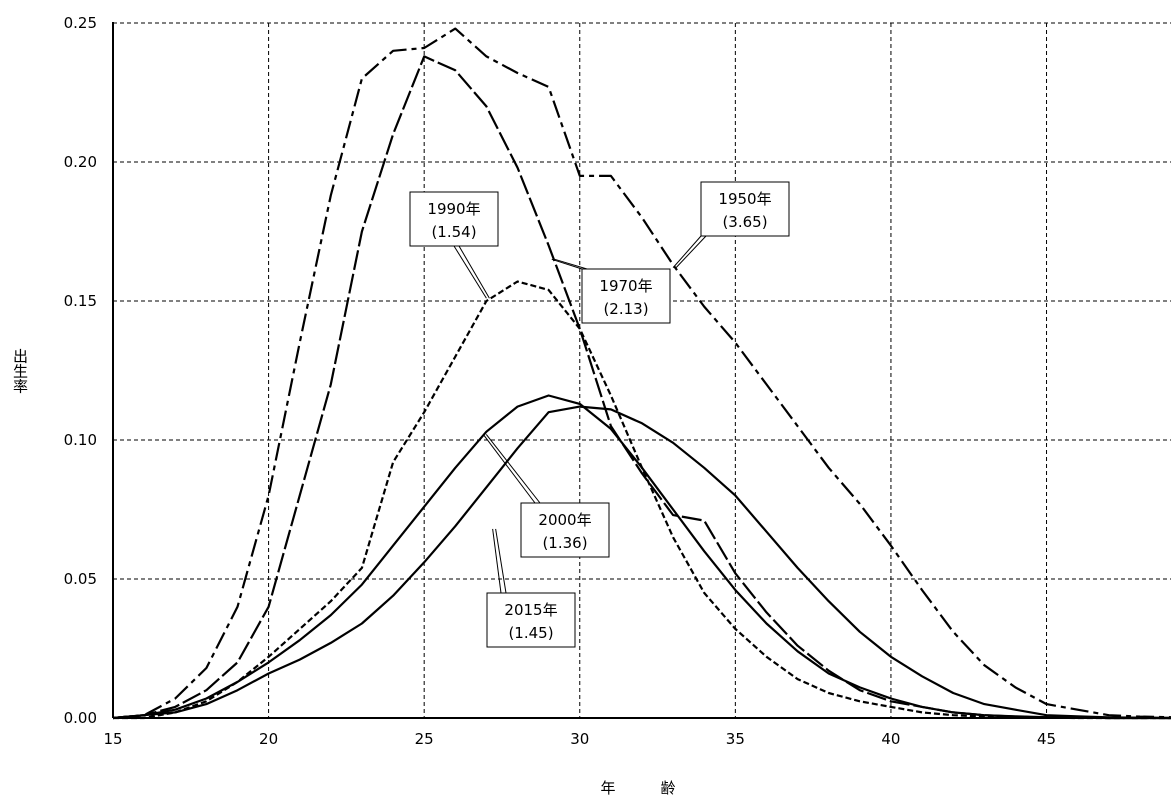  Describe the element at coordinates (579, 739) in the screenshot. I see `x-tick-label: 30` at that location.